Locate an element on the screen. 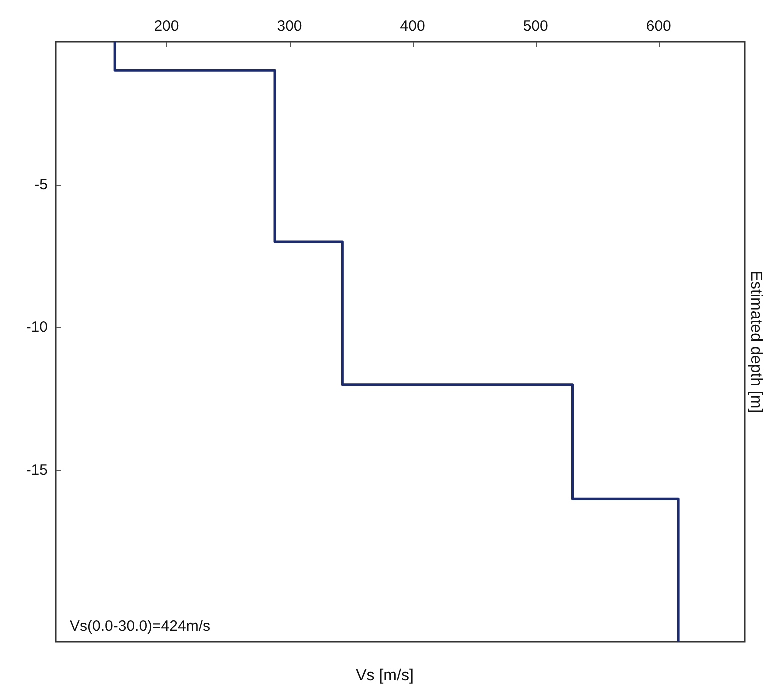 The height and width of the screenshot is (696, 770). y-tick-label: -5 is located at coordinates (41, 185).